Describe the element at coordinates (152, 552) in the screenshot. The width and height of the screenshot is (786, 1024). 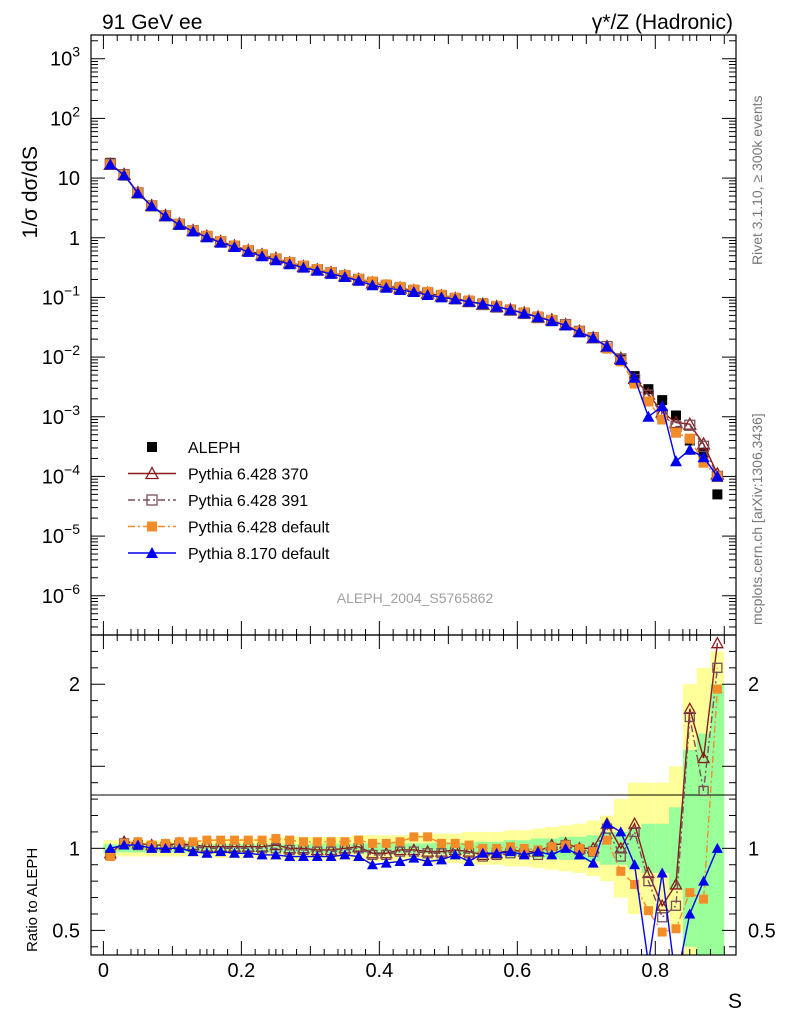
I see `legend-marker` at that location.